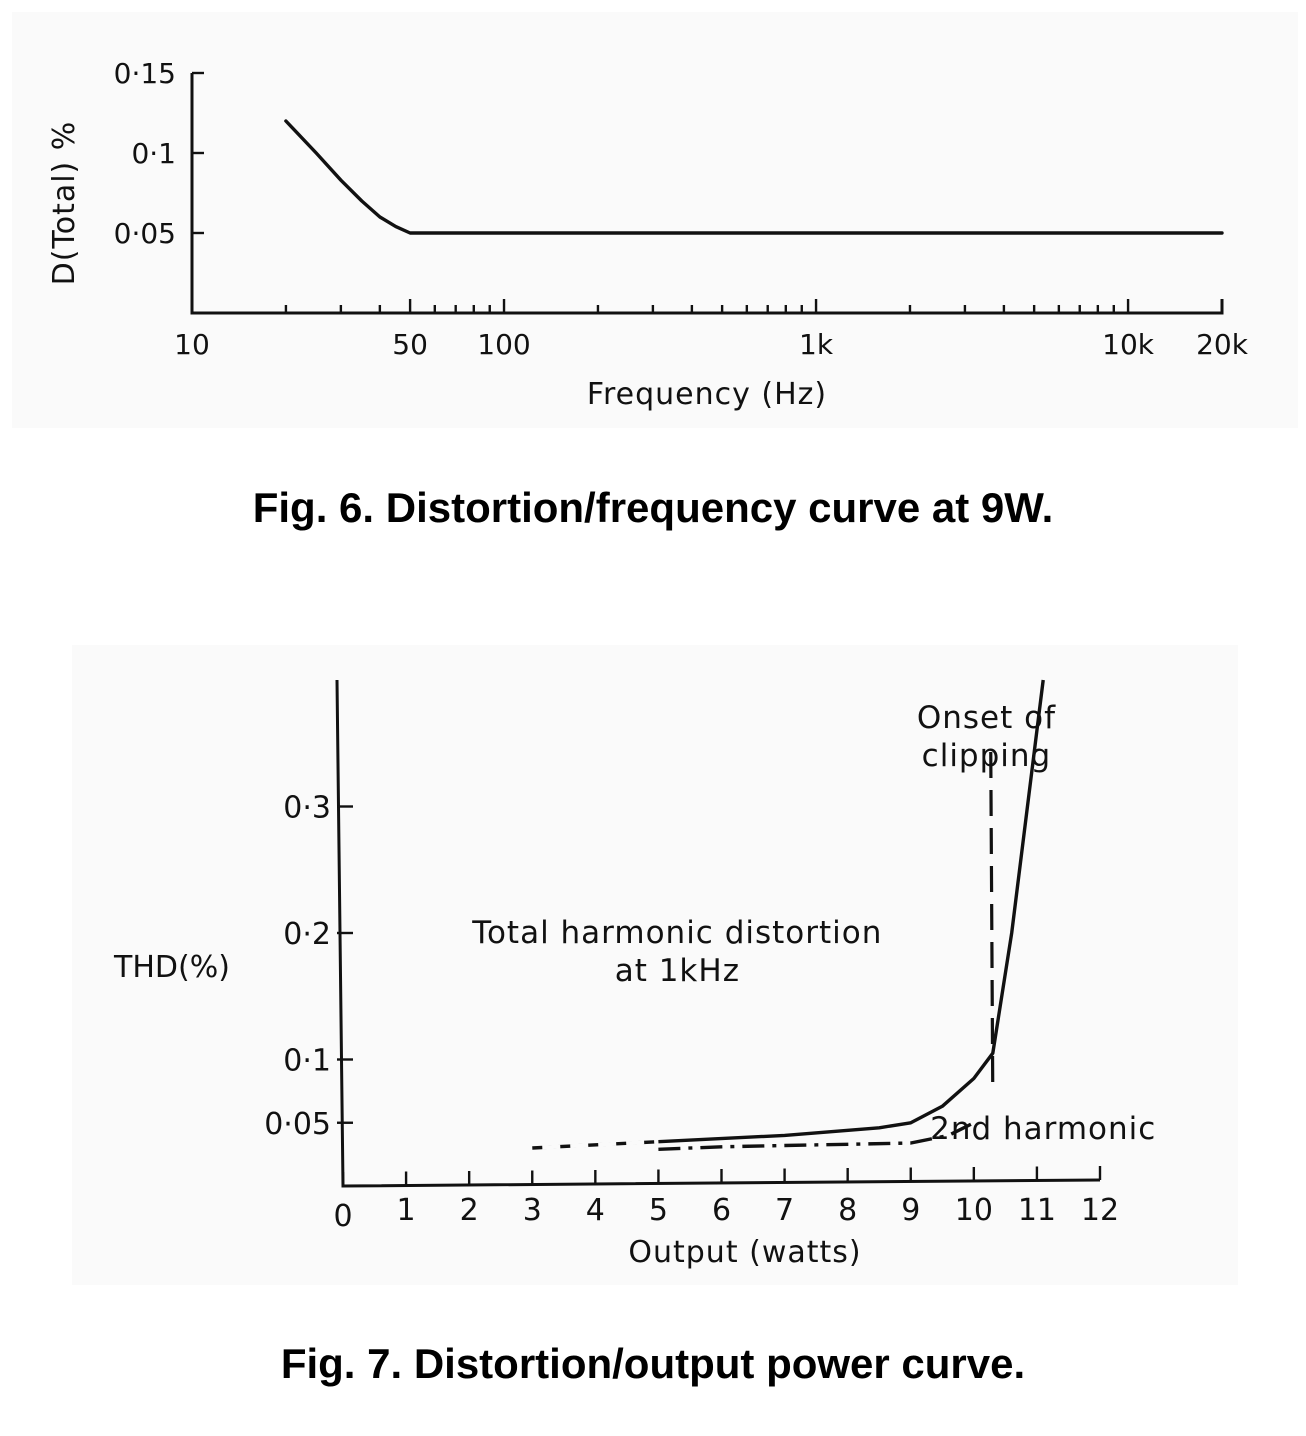  I want to click on fig7-x-tick-label: 1, so click(406, 1210).